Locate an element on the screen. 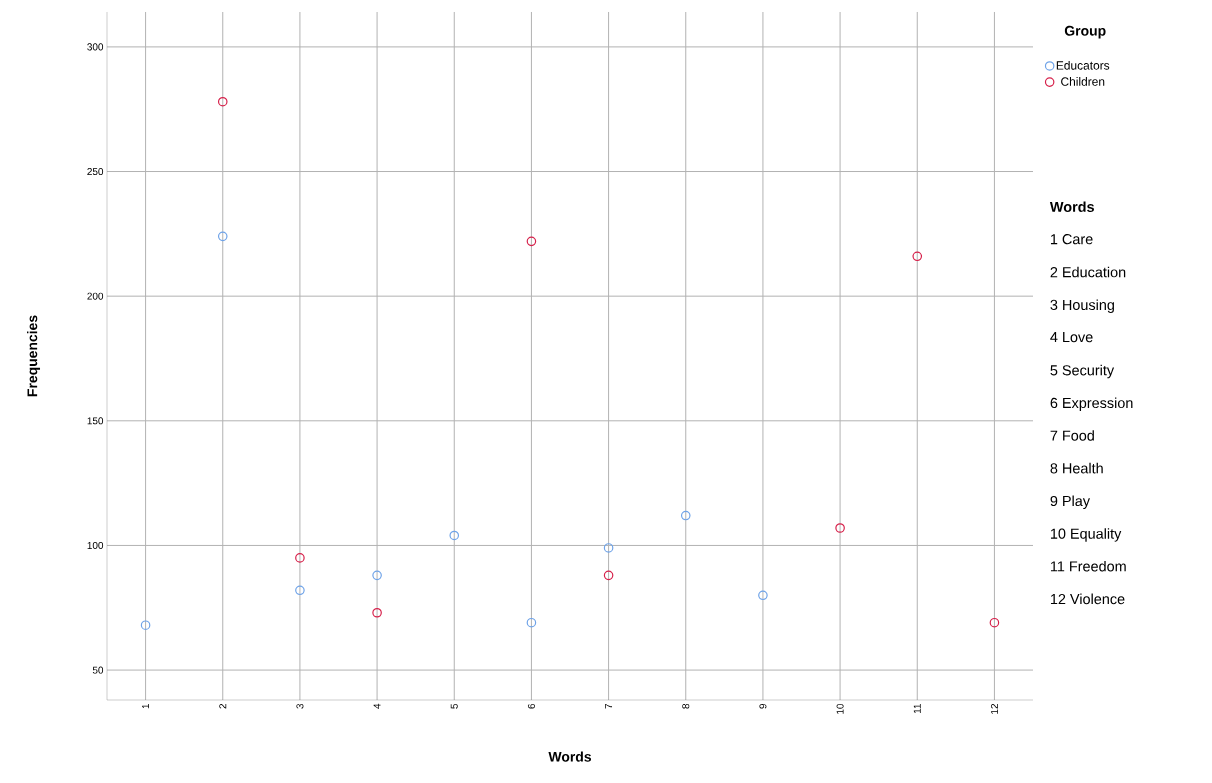  text: 8 Health is located at coordinates (1076, 468).